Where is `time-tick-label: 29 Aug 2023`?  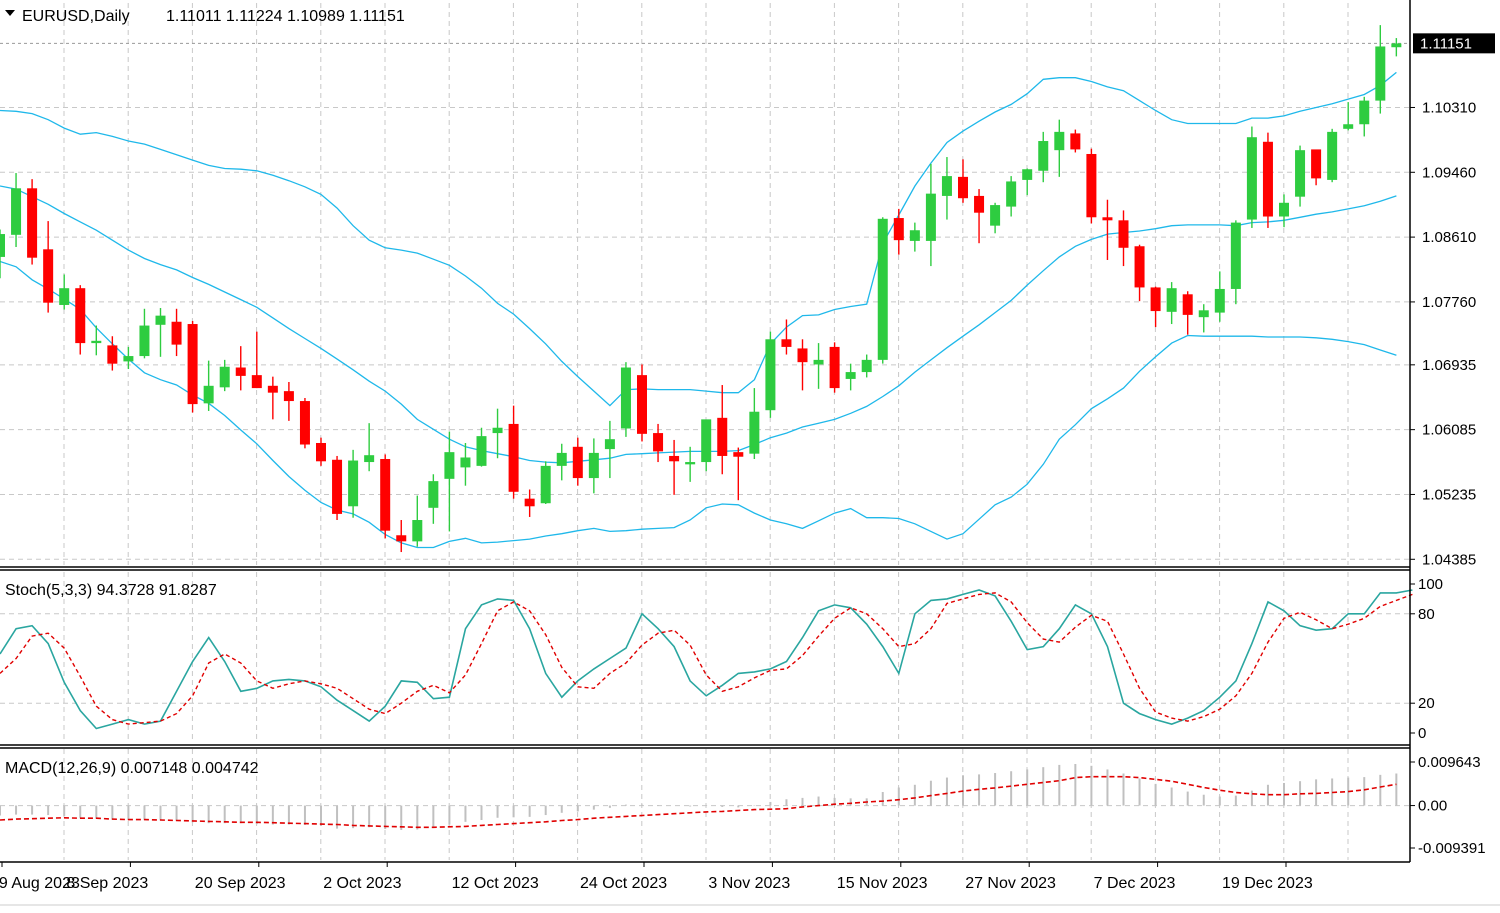 time-tick-label: 29 Aug 2023 is located at coordinates (40, 883).